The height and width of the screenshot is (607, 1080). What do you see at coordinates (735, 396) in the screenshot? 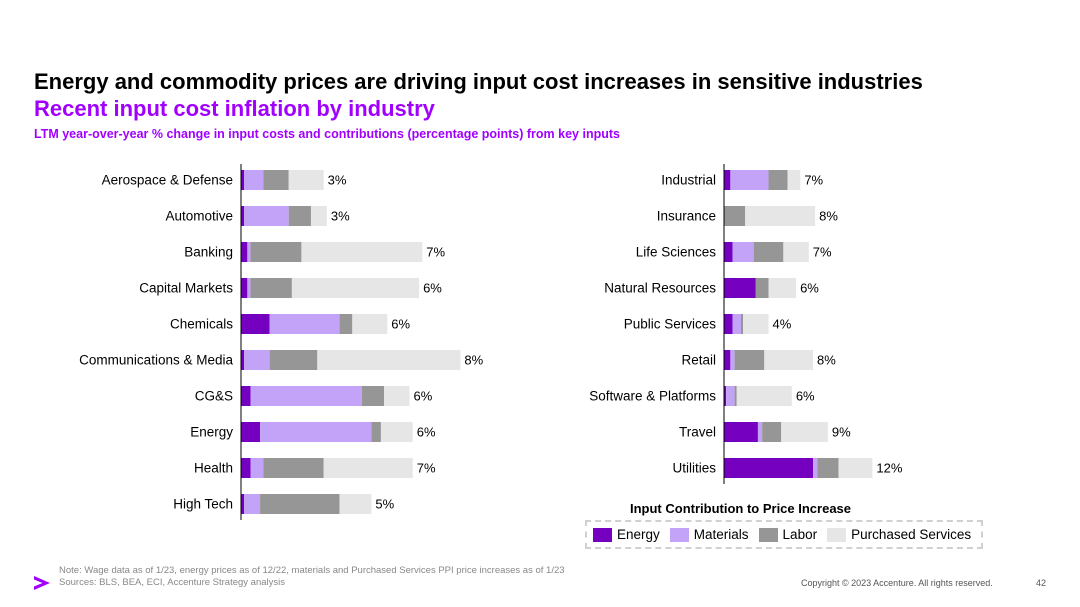
I see `bar-software-platforms-labor` at bounding box center [735, 396].